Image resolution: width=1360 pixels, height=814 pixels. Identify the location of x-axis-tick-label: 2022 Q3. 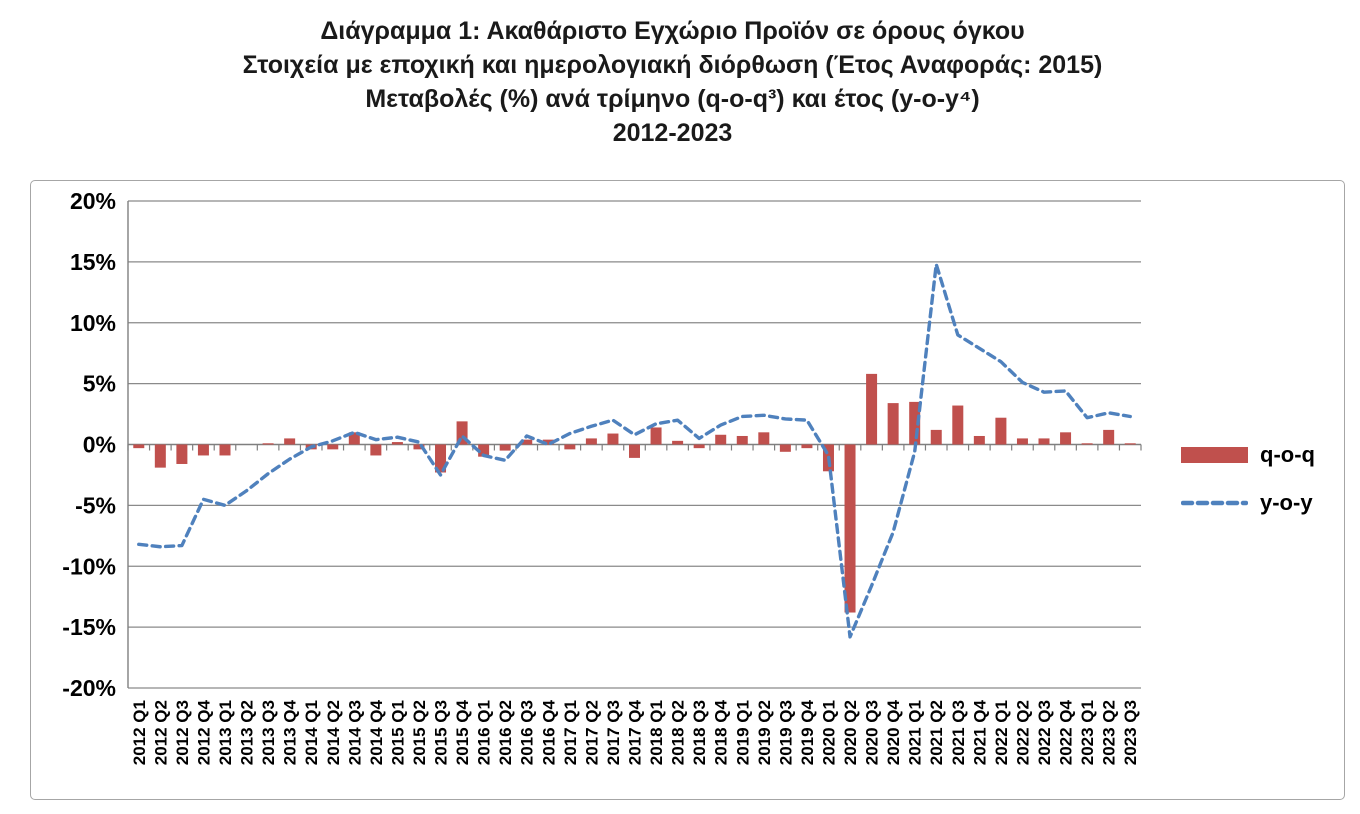
(1044, 732).